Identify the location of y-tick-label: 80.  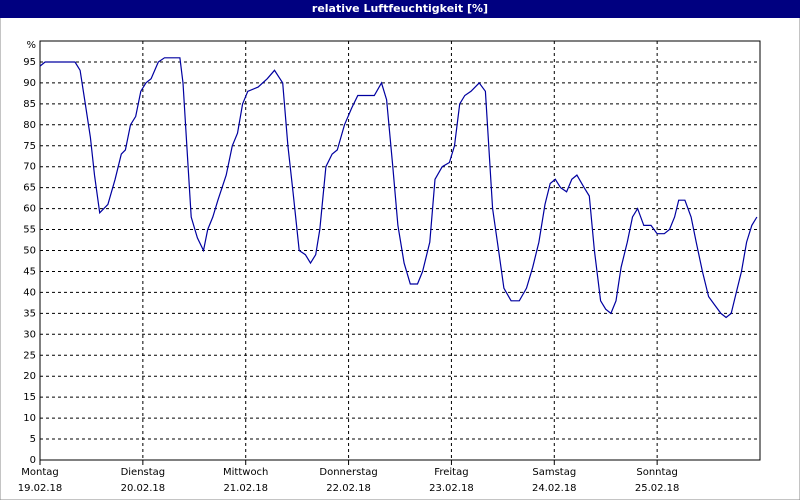
(29, 125).